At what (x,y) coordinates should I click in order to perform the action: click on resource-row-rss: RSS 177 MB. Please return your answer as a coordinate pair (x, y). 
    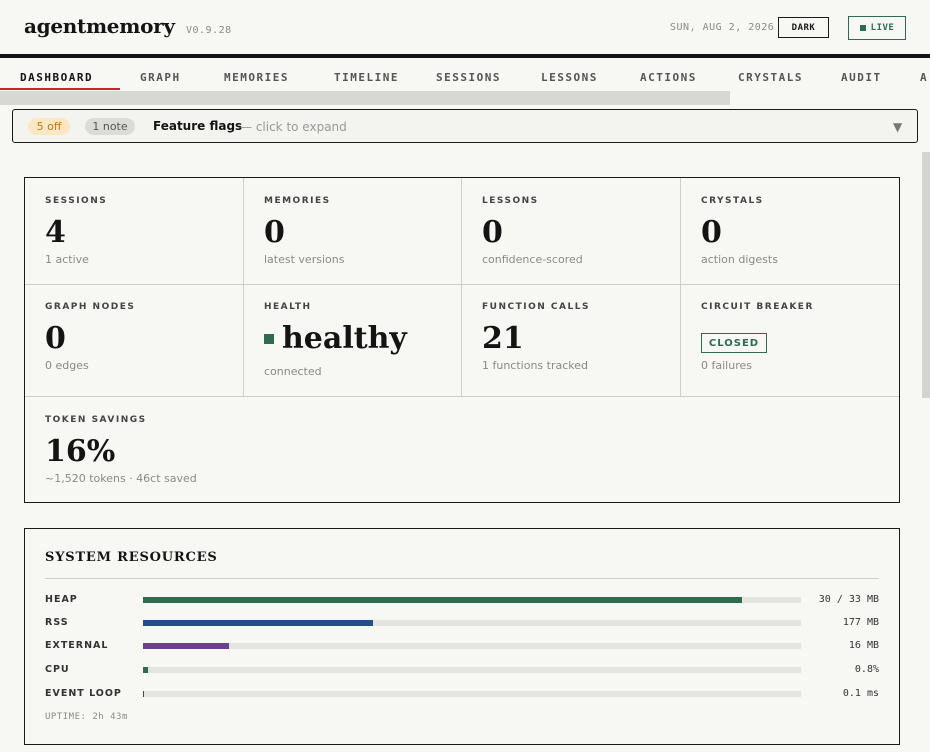
    Looking at the image, I should click on (462, 624).